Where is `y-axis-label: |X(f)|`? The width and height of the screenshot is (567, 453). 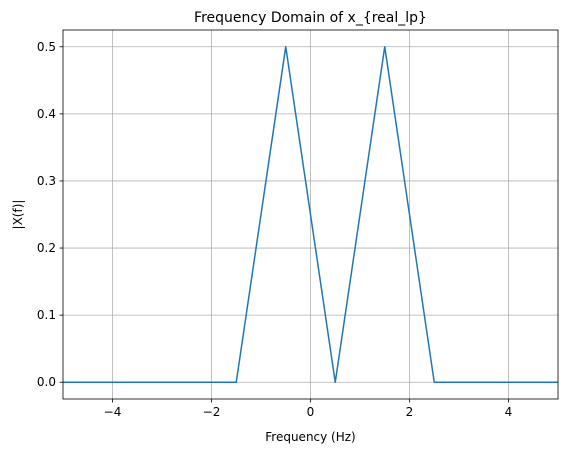
y-axis-label: |X(f)| is located at coordinates (18, 215).